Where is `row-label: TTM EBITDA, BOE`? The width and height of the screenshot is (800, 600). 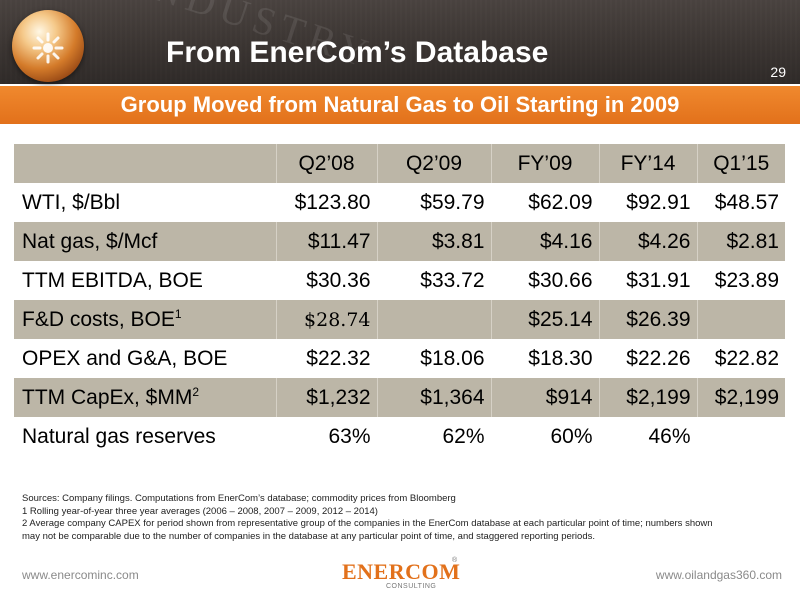 row-label: TTM EBITDA, BOE is located at coordinates (112, 280).